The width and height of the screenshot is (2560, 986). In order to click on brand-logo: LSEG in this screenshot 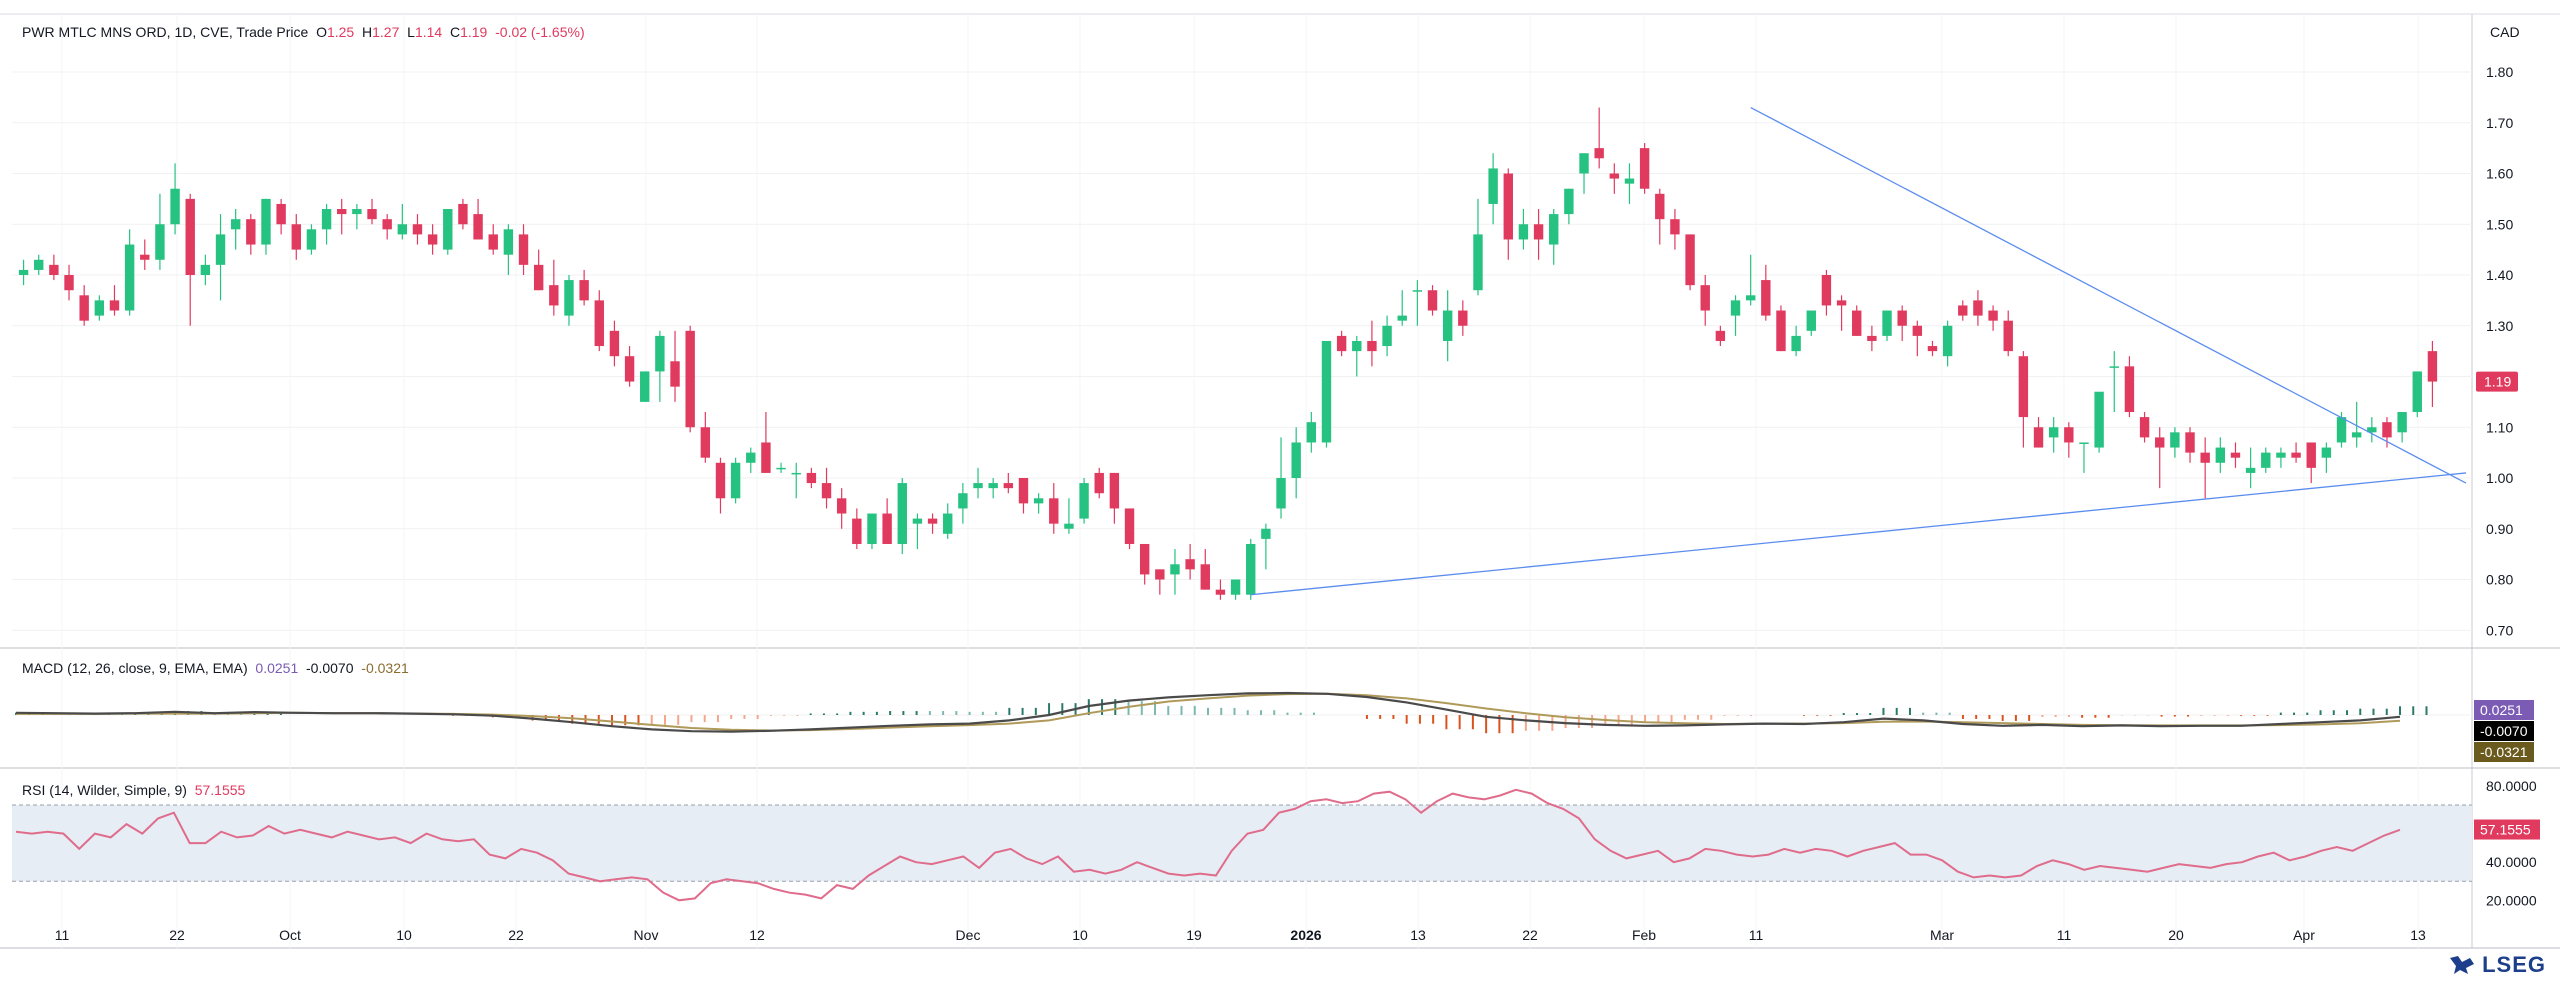, I will do `click(2497, 965)`.